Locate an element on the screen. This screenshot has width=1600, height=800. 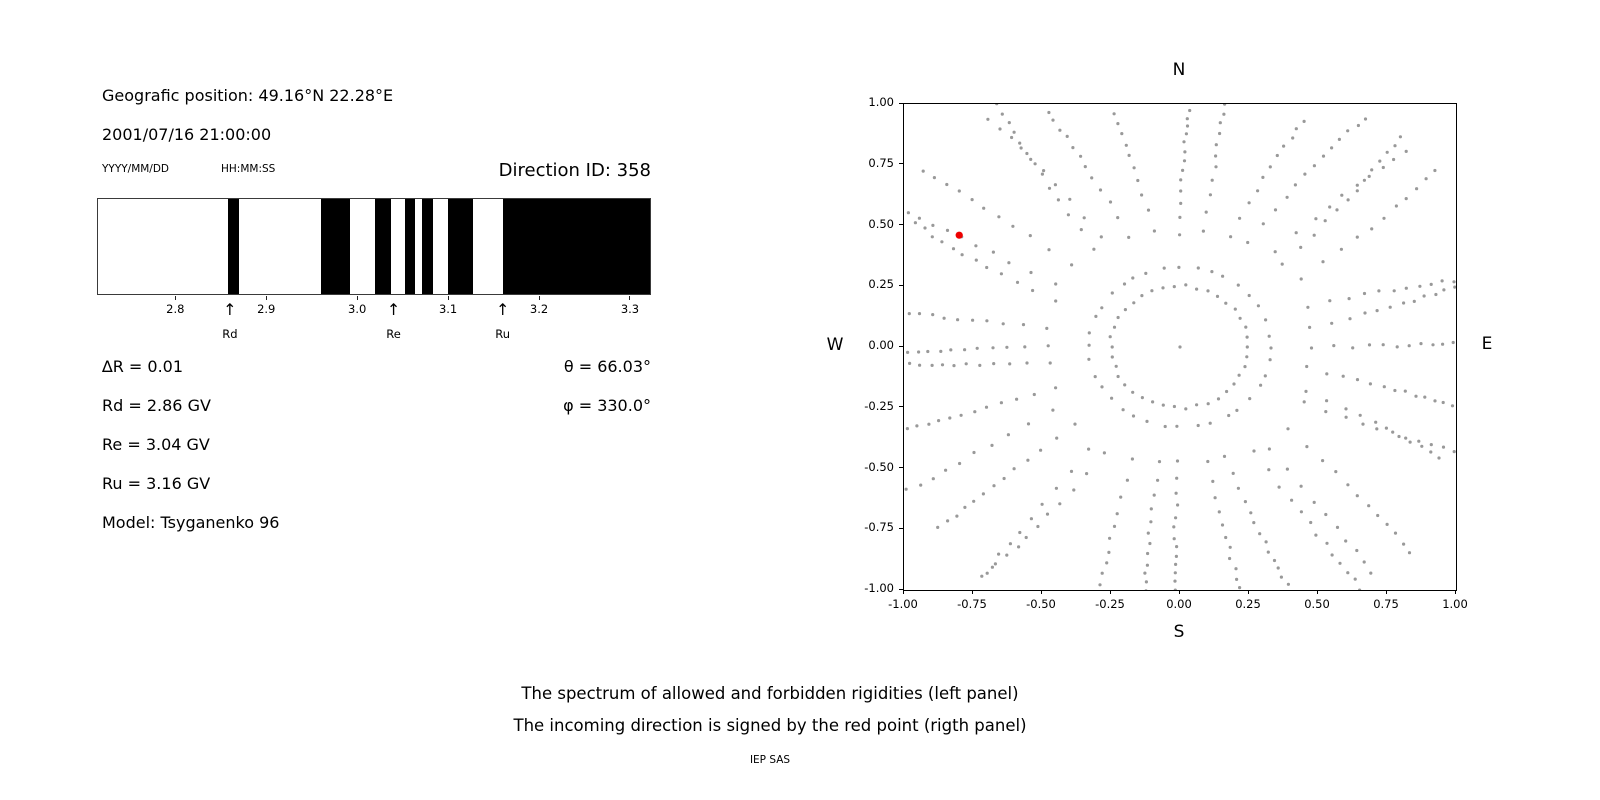
direction-map-y-axis: 1.00 0.75 0.50 0.25 0.00 -0.25 -0.50 -0.75 -1.00 is located at coordinates (868, 345).